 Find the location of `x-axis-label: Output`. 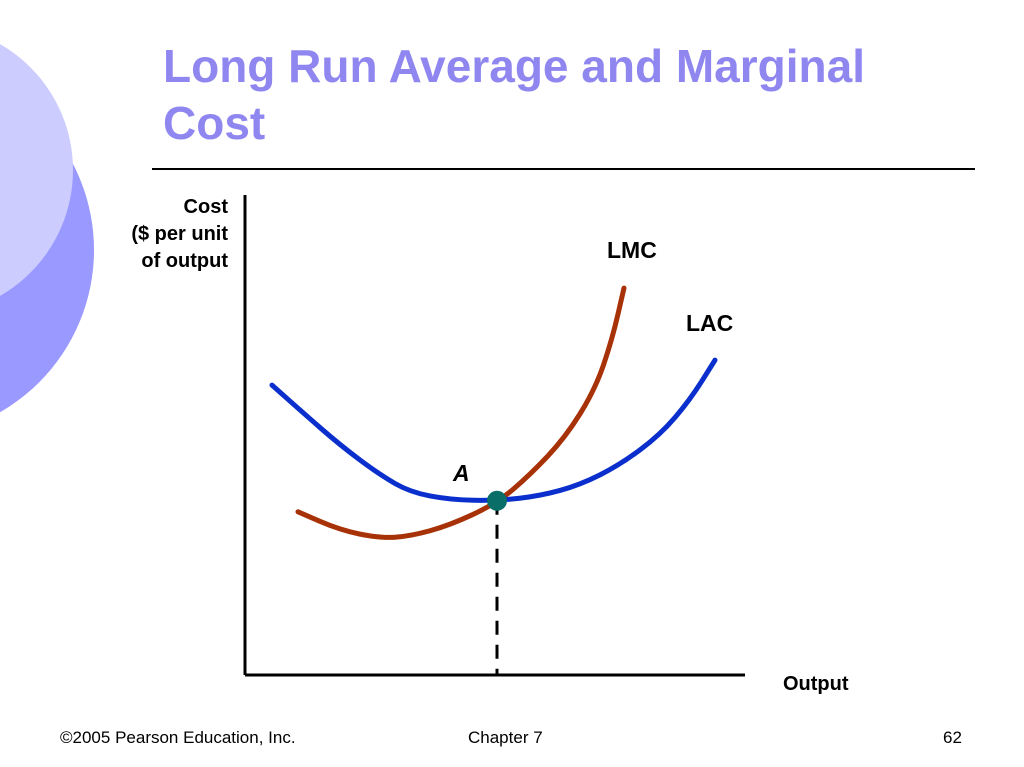

x-axis-label: Output is located at coordinates (816, 684).